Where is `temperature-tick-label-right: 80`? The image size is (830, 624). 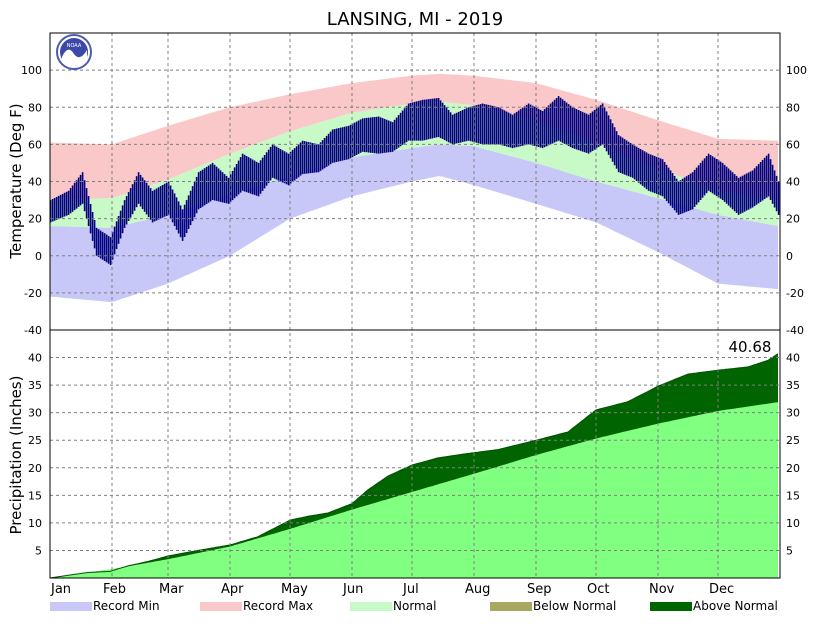
temperature-tick-label-right: 80 is located at coordinates (793, 107).